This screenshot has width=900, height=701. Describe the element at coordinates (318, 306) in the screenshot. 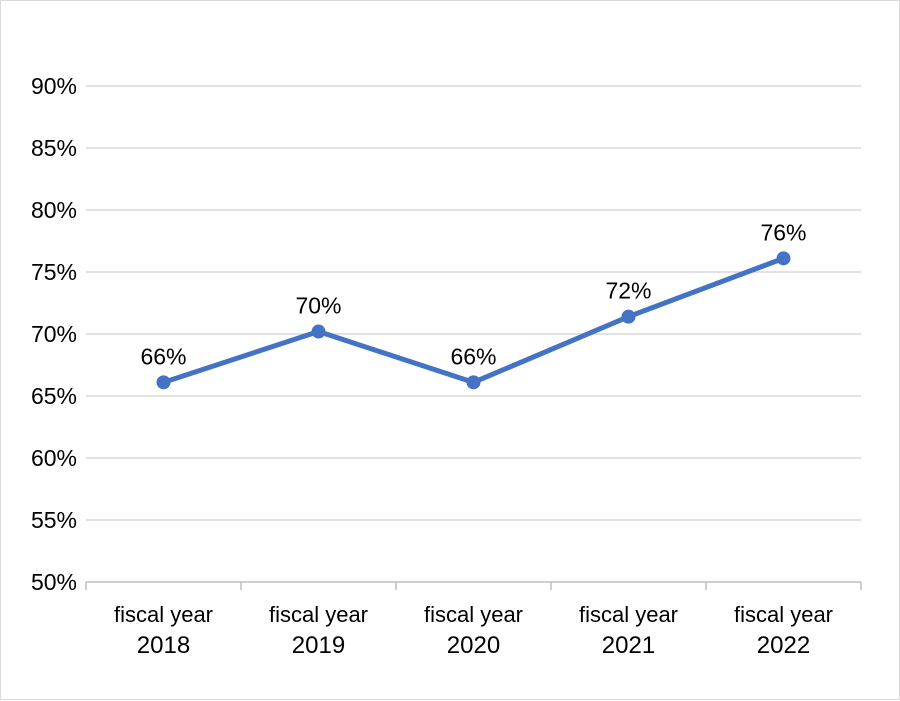

I see `data-label: 70%` at that location.